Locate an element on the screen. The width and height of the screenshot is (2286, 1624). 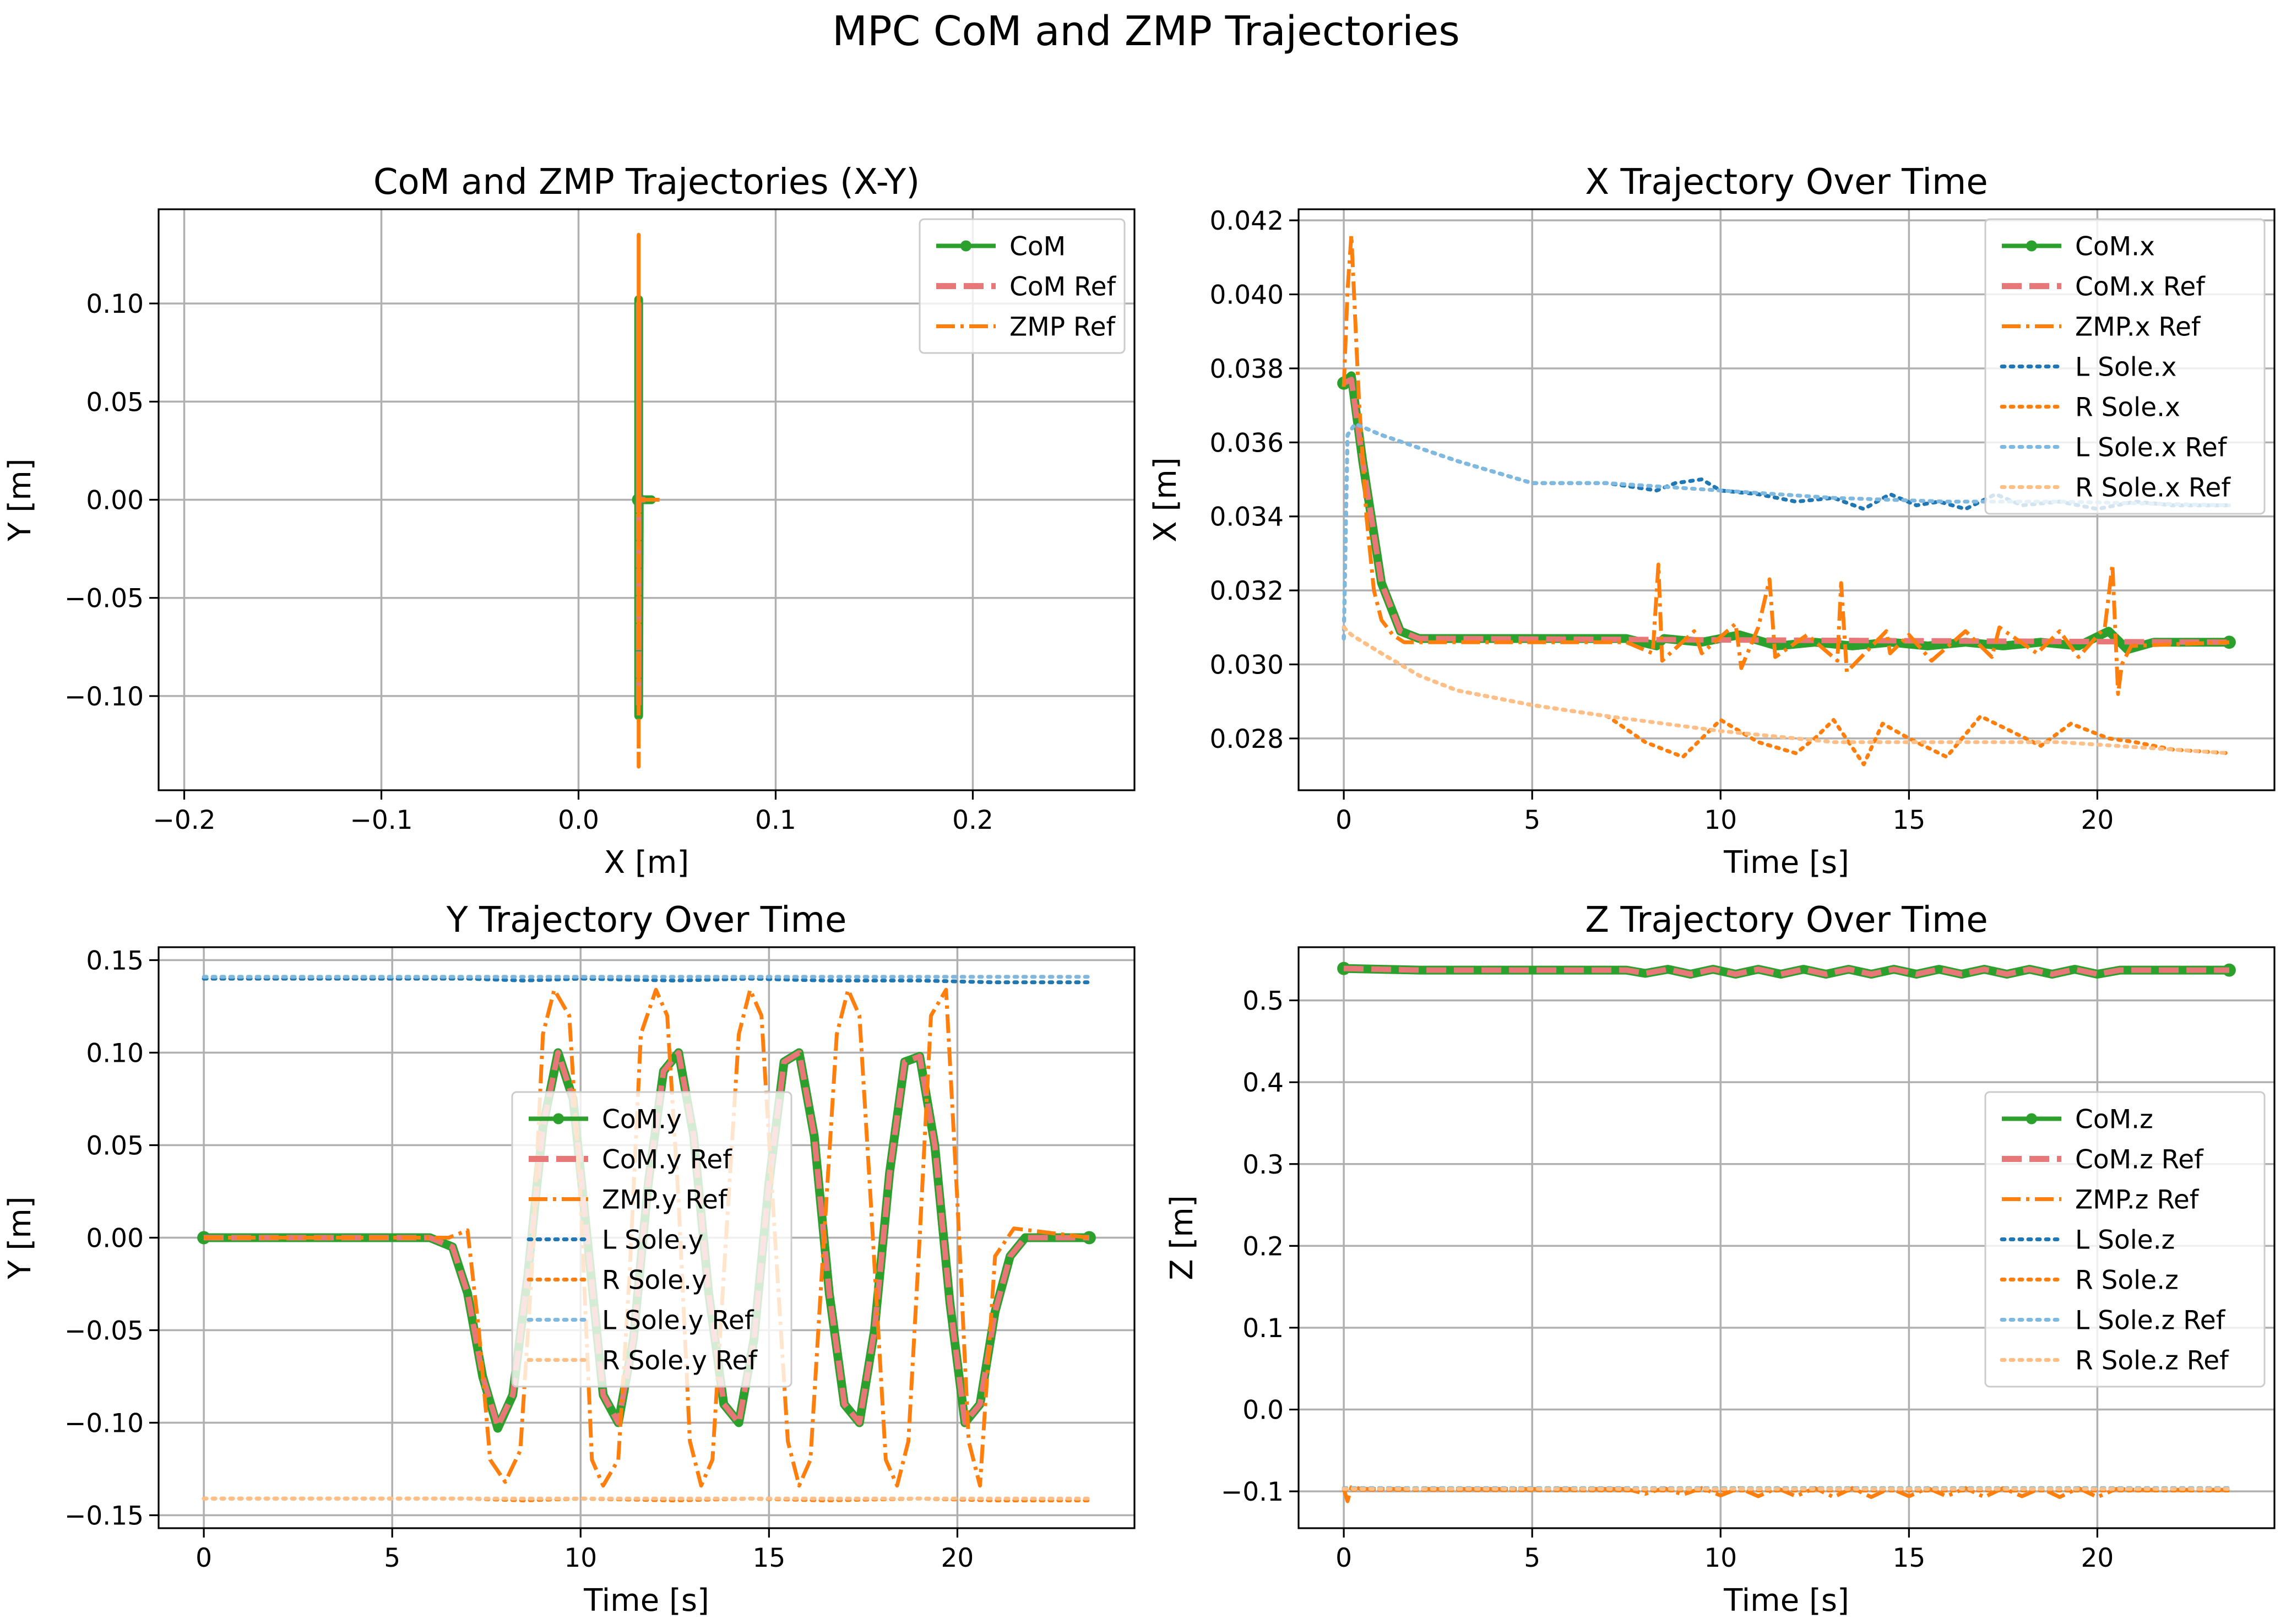
series-line-r-sole-x-ref is located at coordinates (1786, 690).